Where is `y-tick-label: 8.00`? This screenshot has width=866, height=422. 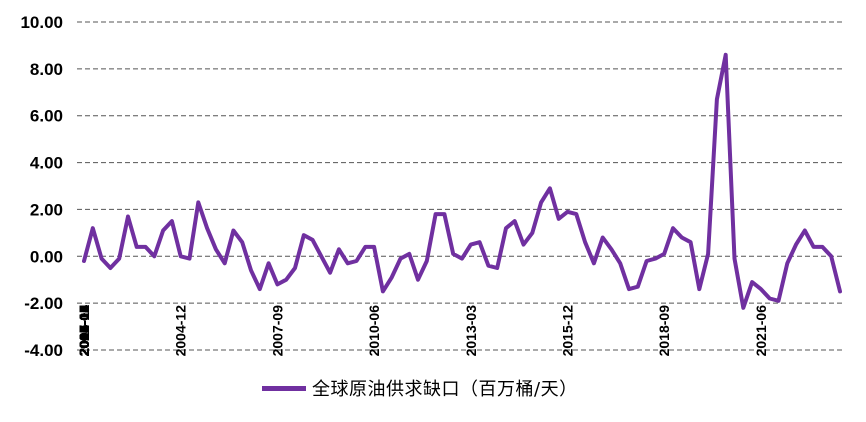
y-tick-label: 8.00 is located at coordinates (46, 69).